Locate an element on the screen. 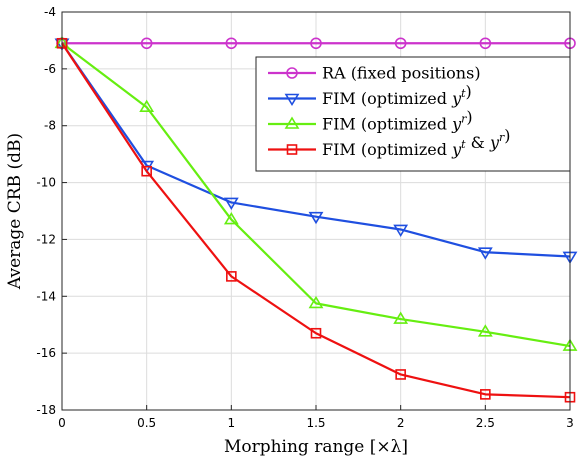 This screenshot has height=464, width=579. x-tick-label: 2 is located at coordinates (401, 423).